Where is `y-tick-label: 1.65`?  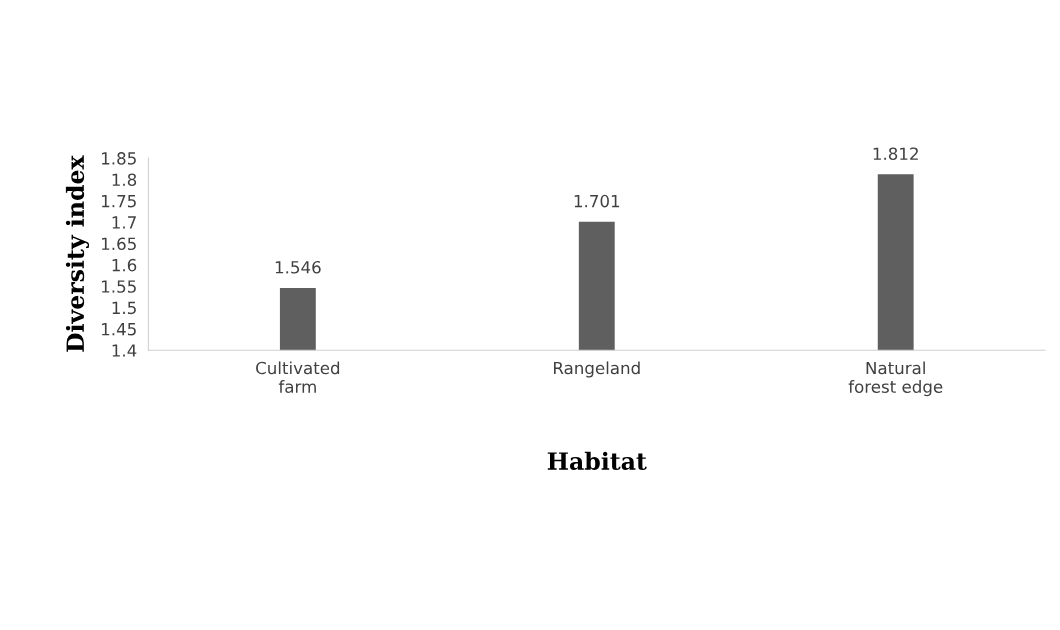
y-tick-label: 1.65 is located at coordinates (119, 244).